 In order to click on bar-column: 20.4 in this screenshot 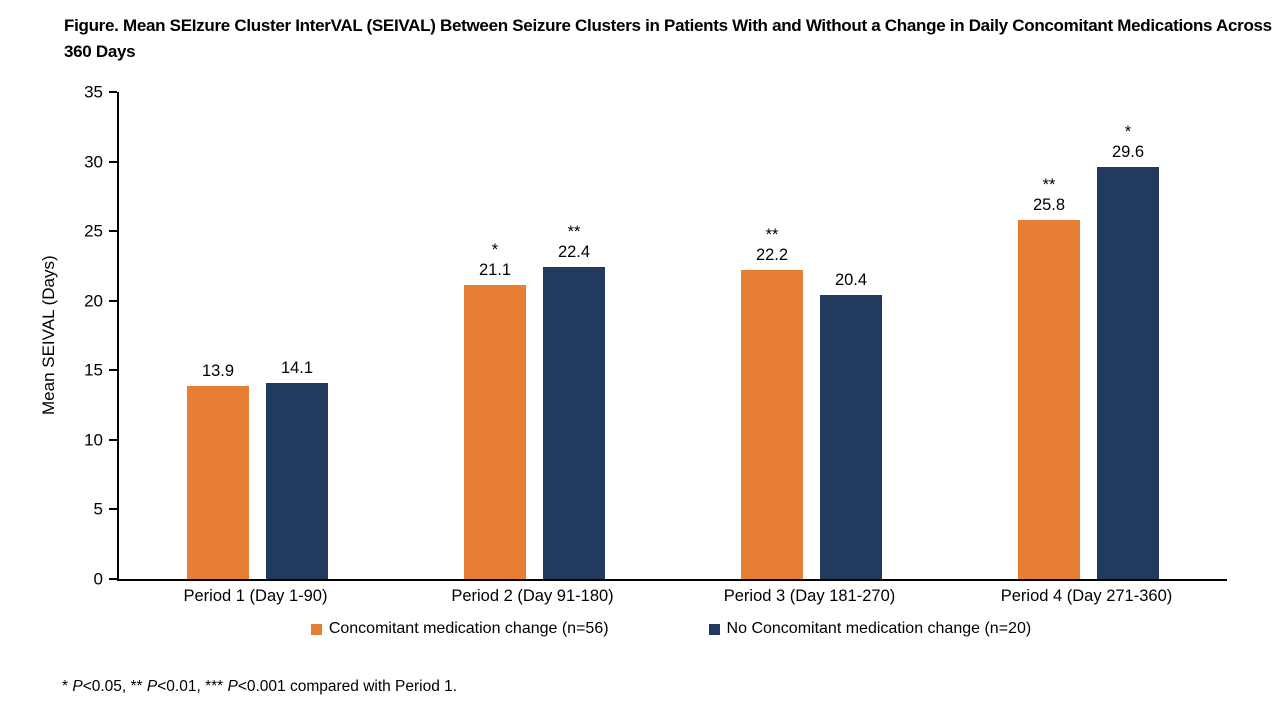, I will do `click(851, 335)`.